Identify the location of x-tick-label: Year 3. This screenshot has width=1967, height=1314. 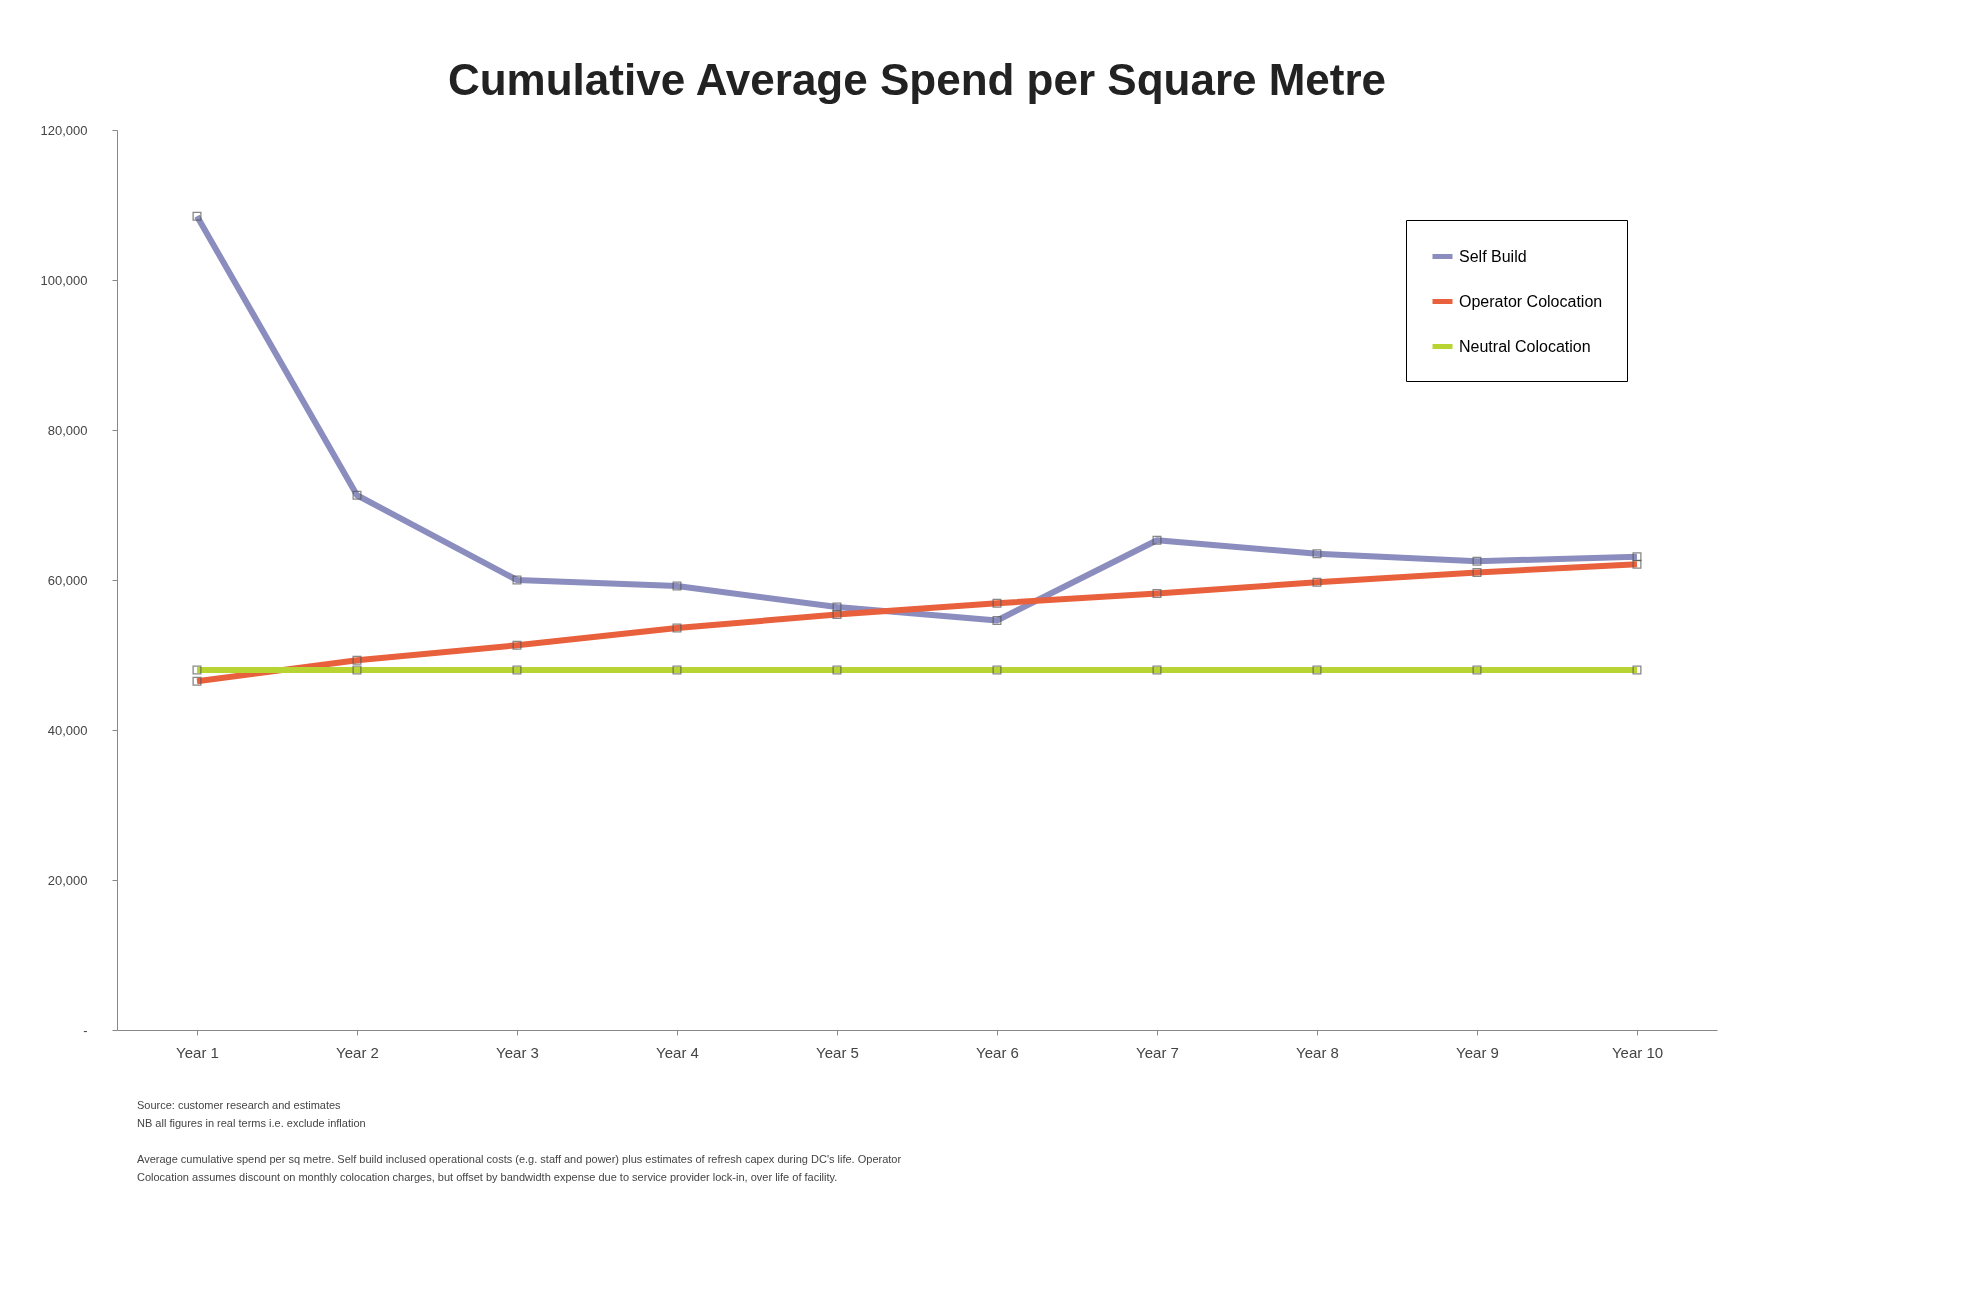
(517, 1052).